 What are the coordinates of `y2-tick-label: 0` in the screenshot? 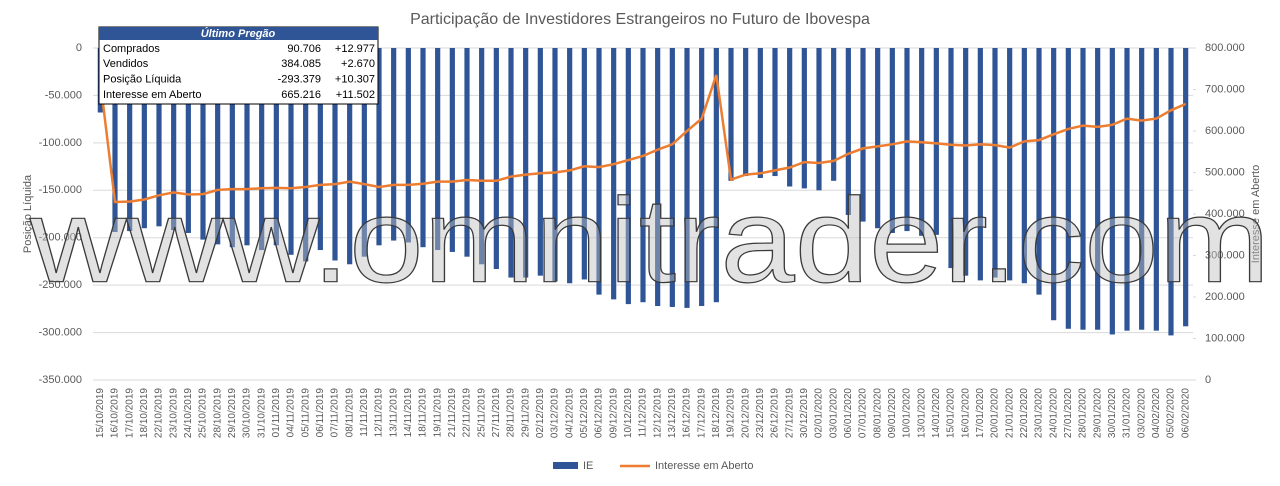 It's located at (1208, 380).